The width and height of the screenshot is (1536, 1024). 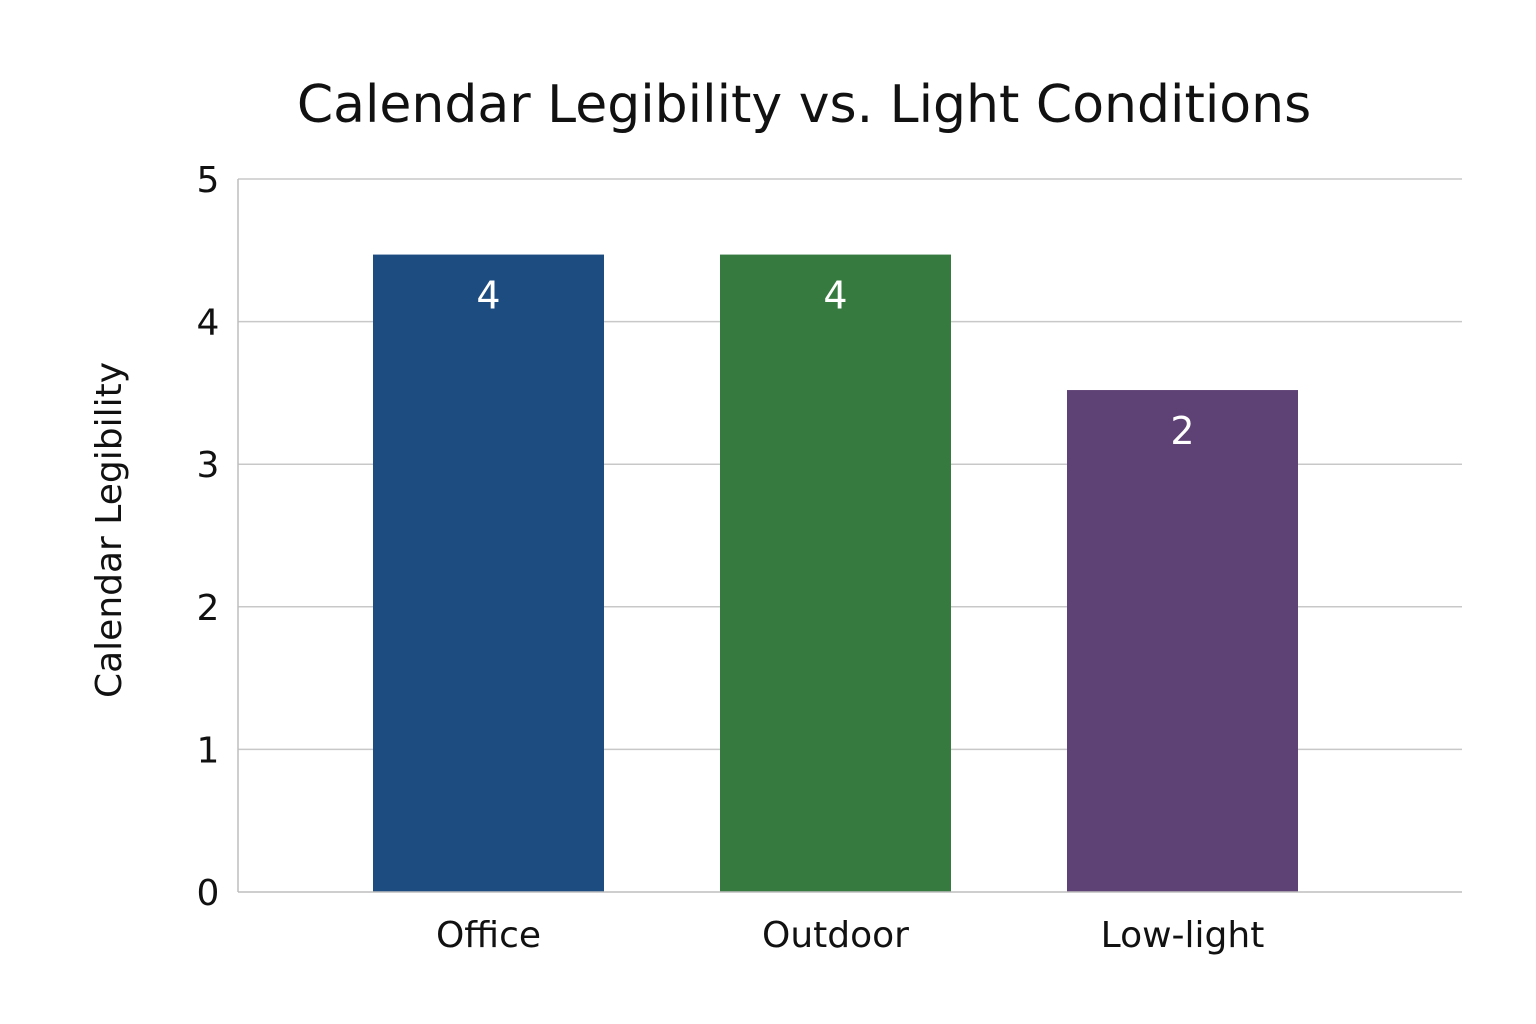 I want to click on x-axis-ticks: Office Outdoor Low-light, so click(x=850, y=935).